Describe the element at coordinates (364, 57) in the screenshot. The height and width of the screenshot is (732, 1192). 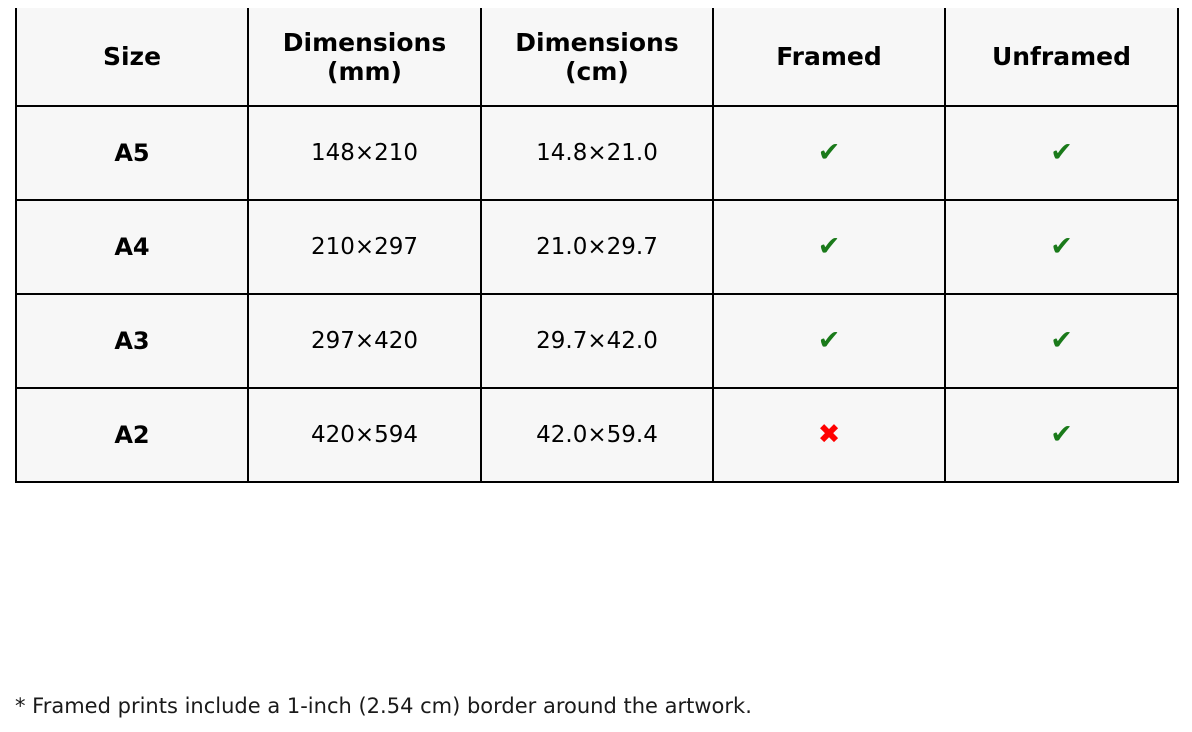
I see `column-header-mm: Dimensions (mm)` at that location.